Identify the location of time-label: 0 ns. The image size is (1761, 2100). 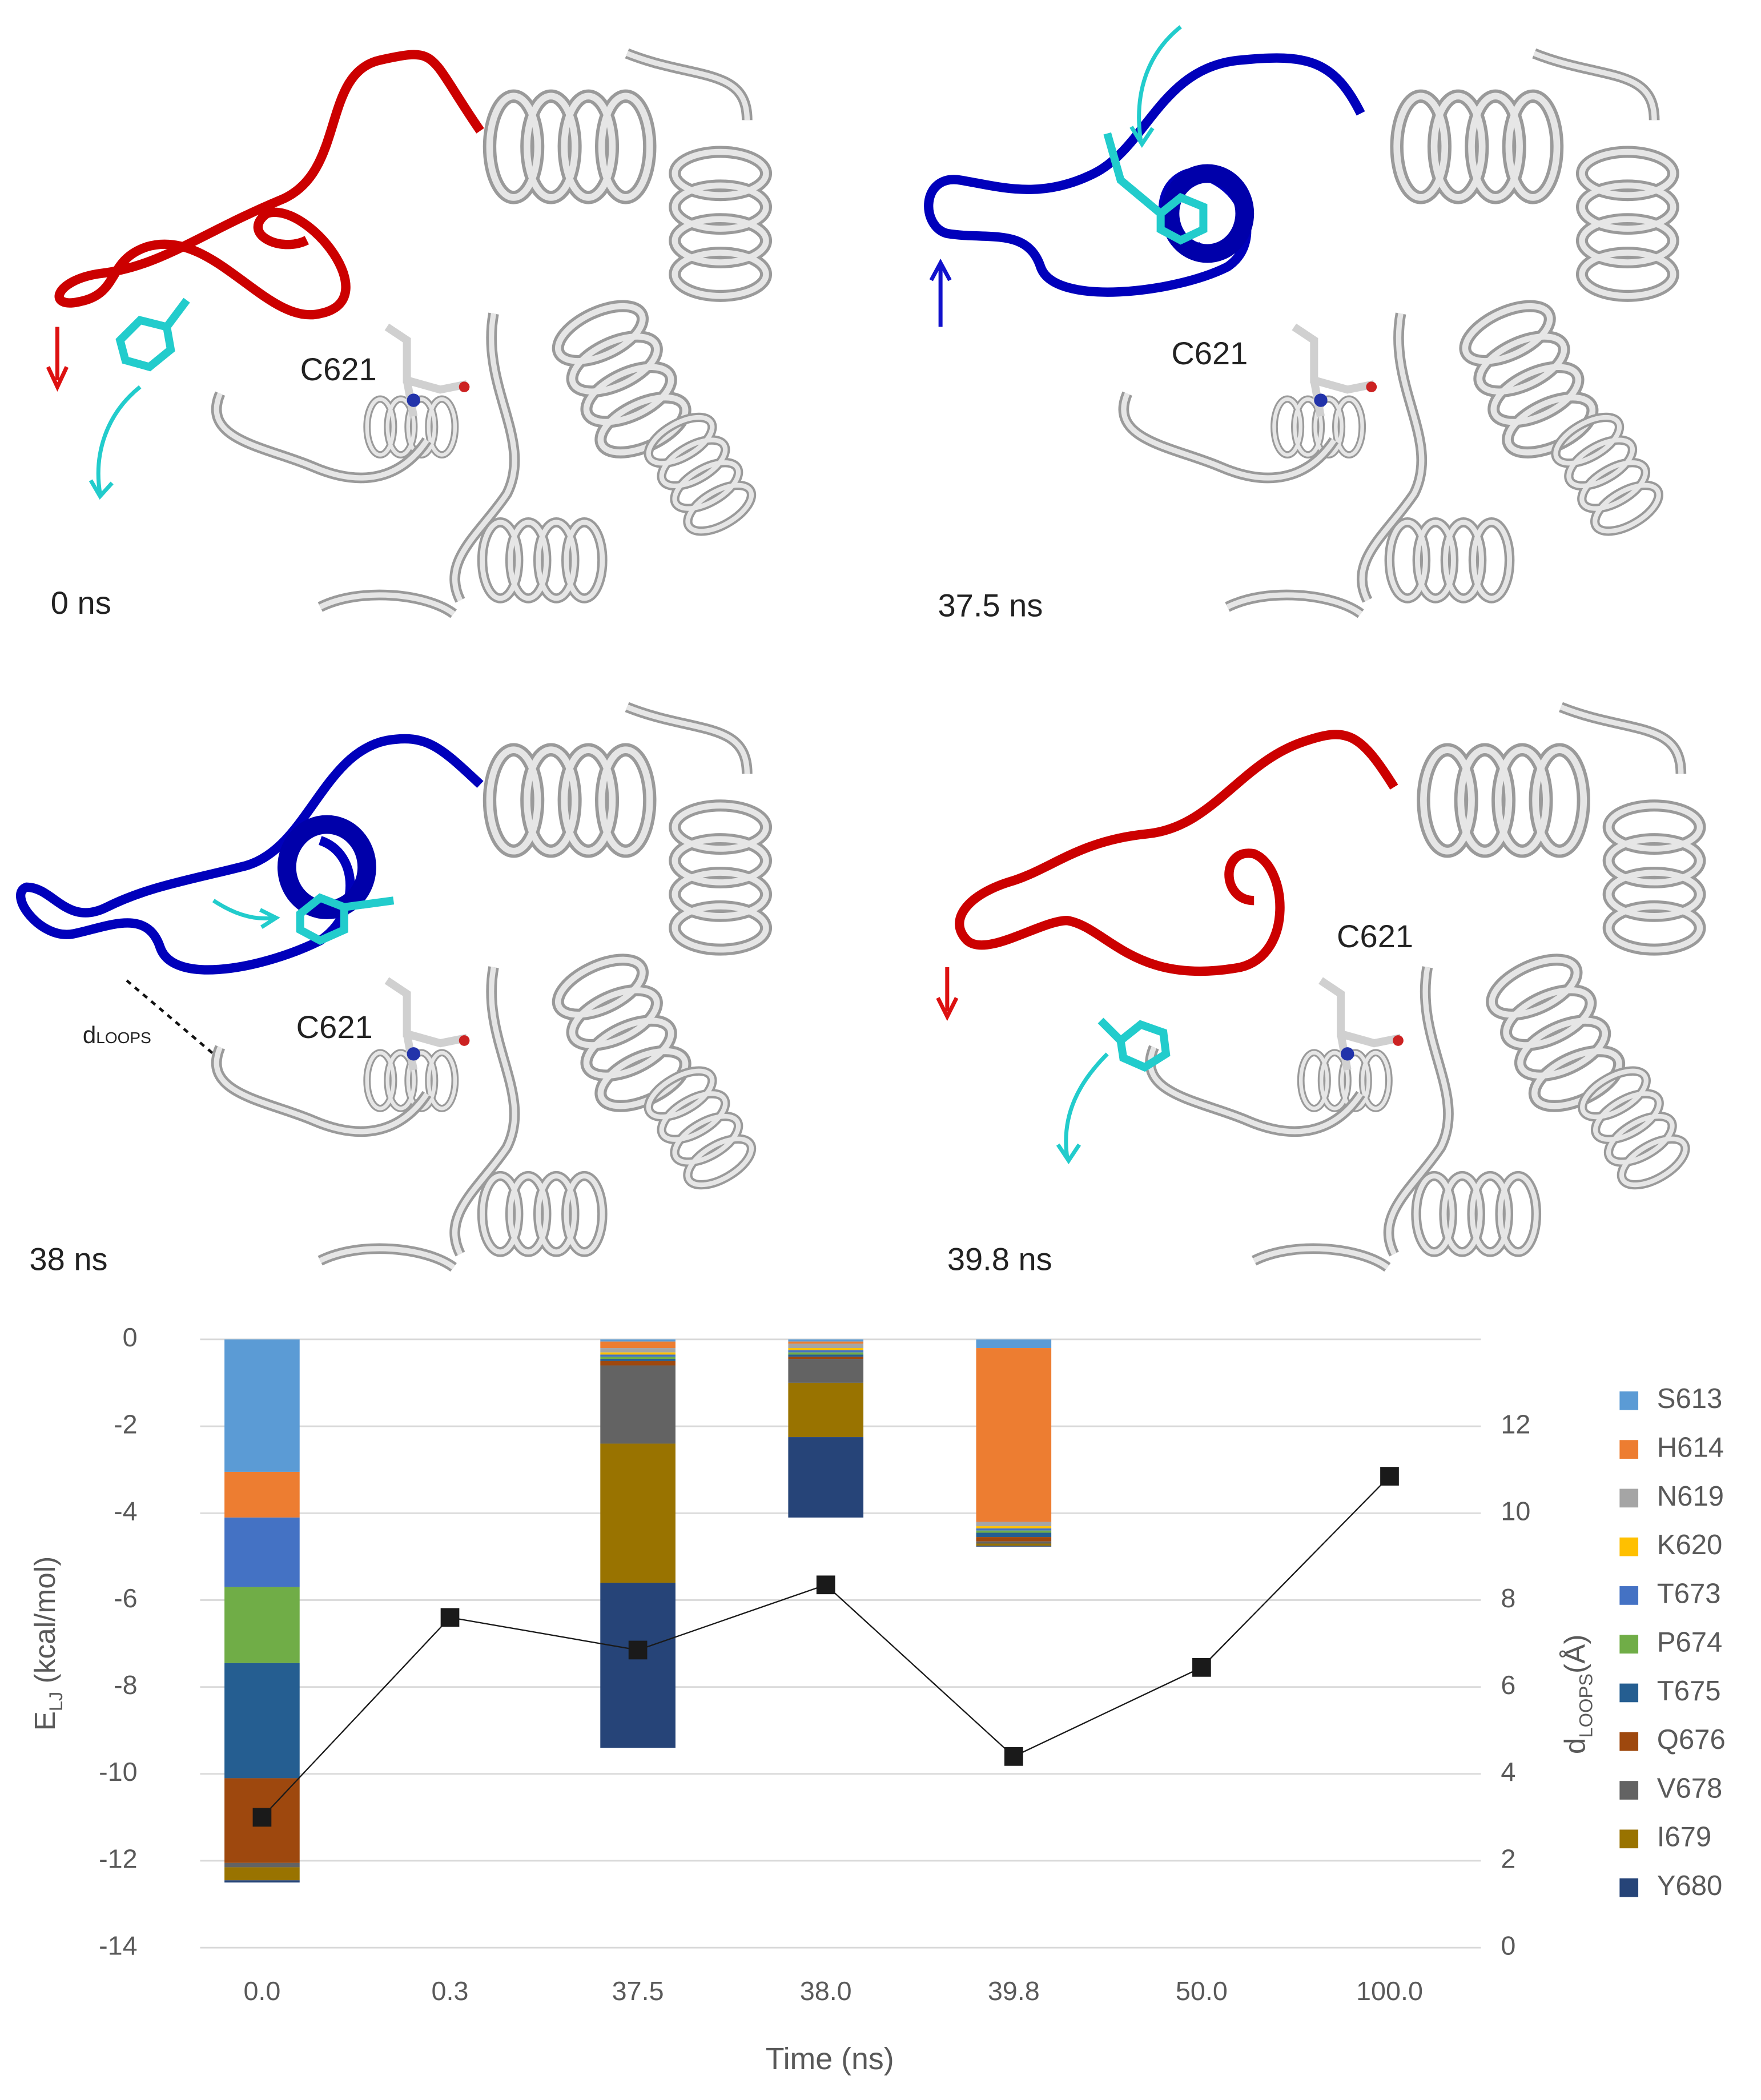
(81, 603).